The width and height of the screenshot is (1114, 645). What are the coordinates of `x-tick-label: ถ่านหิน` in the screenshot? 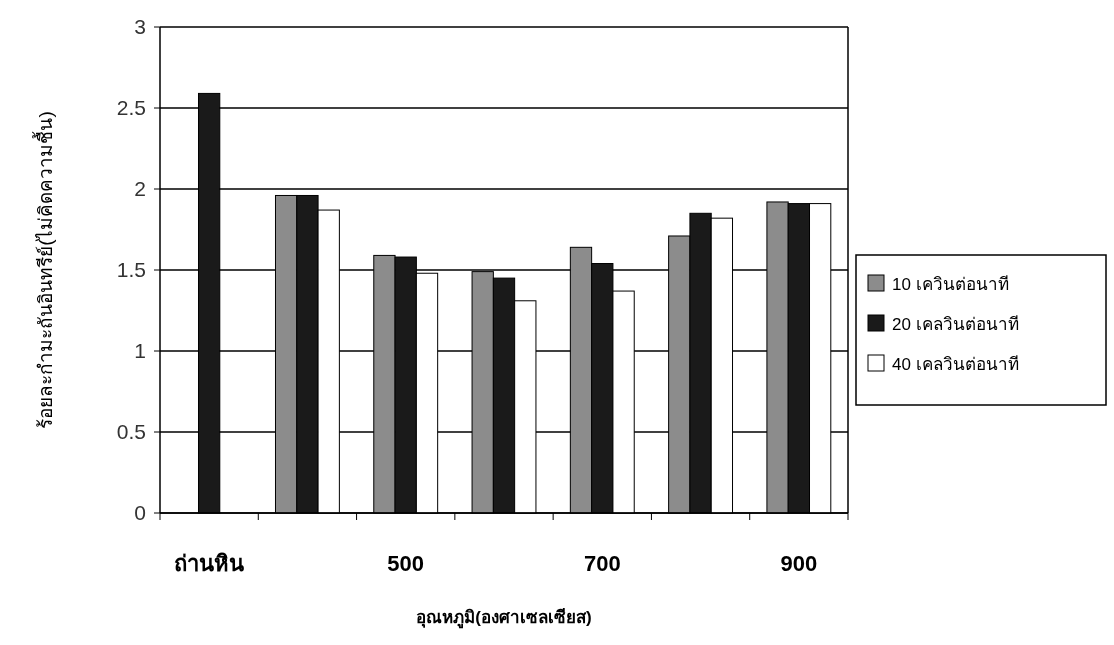 It's located at (209, 563).